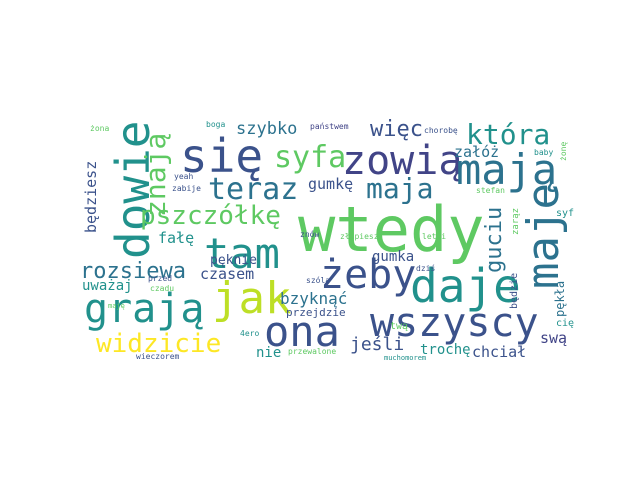 The width and height of the screenshot is (640, 480). Describe the element at coordinates (377, 344) in the screenshot. I see `word-jesli: jeśli` at that location.